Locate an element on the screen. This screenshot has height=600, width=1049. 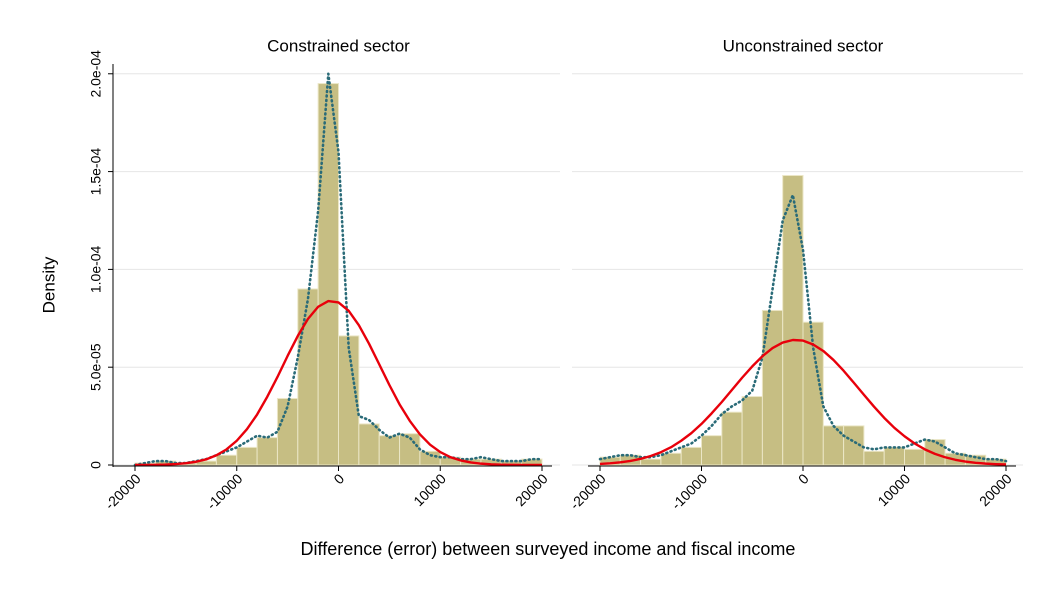
panel-title: Unconstrained sector is located at coordinates (803, 45).